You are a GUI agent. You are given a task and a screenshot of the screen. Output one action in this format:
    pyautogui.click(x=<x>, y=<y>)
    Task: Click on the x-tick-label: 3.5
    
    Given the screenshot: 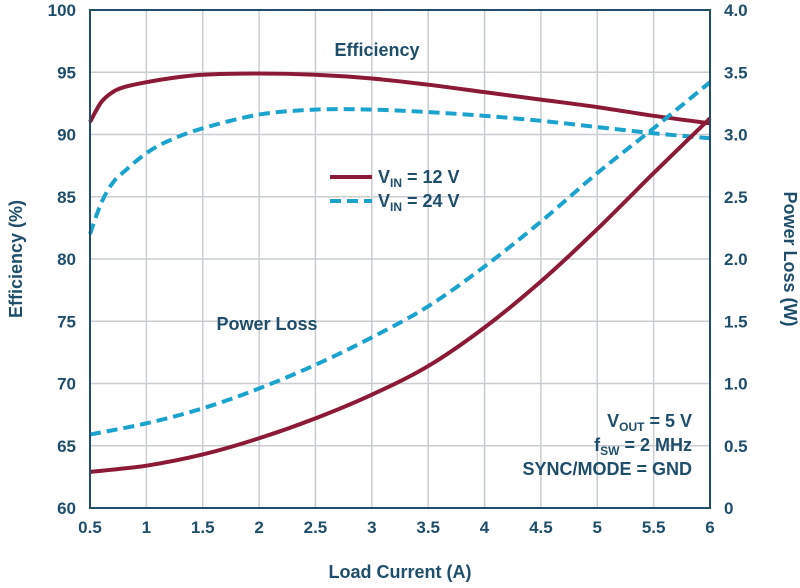 What is the action you would take?
    pyautogui.click(x=428, y=527)
    